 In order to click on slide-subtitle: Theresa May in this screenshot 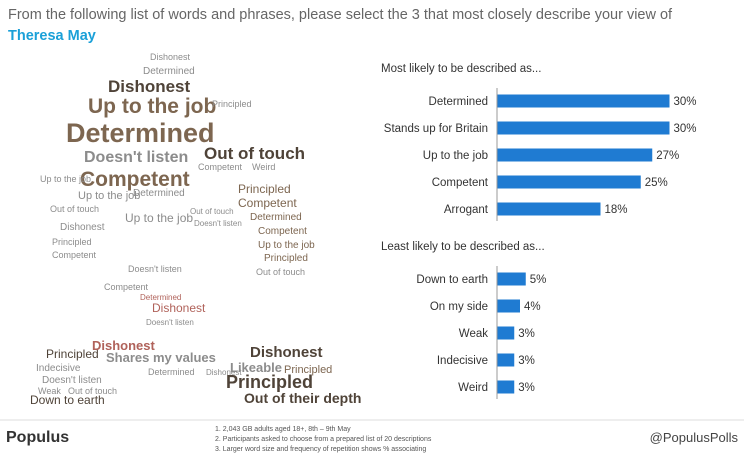, I will do `click(52, 36)`.